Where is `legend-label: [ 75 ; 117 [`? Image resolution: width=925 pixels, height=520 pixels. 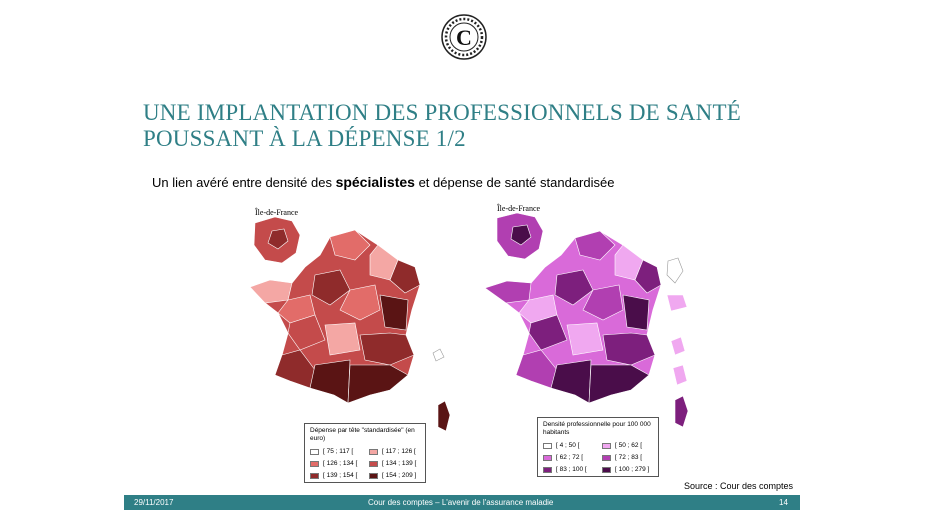
legend-label: [ 75 ; 117 [ is located at coordinates (338, 451).